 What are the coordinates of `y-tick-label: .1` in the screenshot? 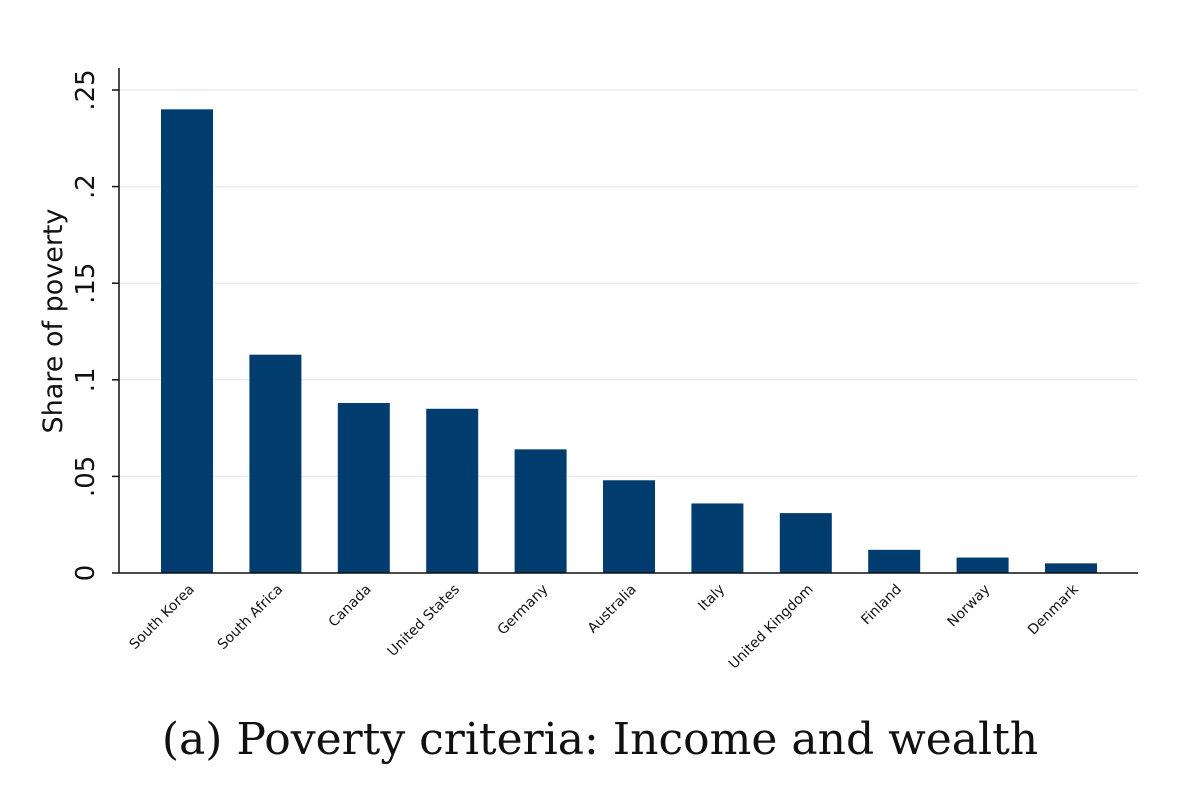 It's located at (86, 379).